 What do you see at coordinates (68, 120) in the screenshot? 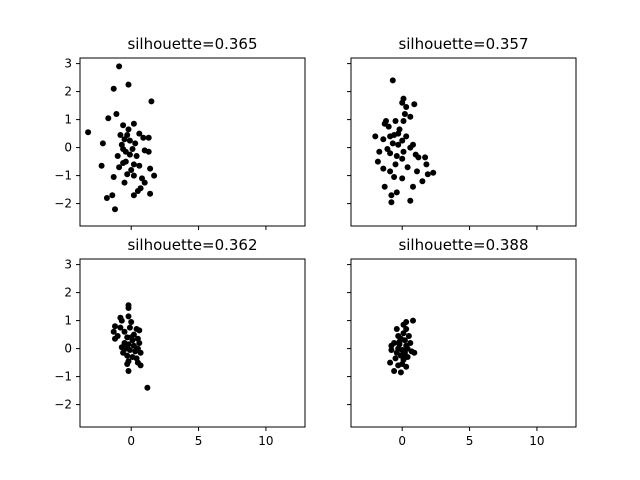
I see `y-tick-label: 1` at bounding box center [68, 120].